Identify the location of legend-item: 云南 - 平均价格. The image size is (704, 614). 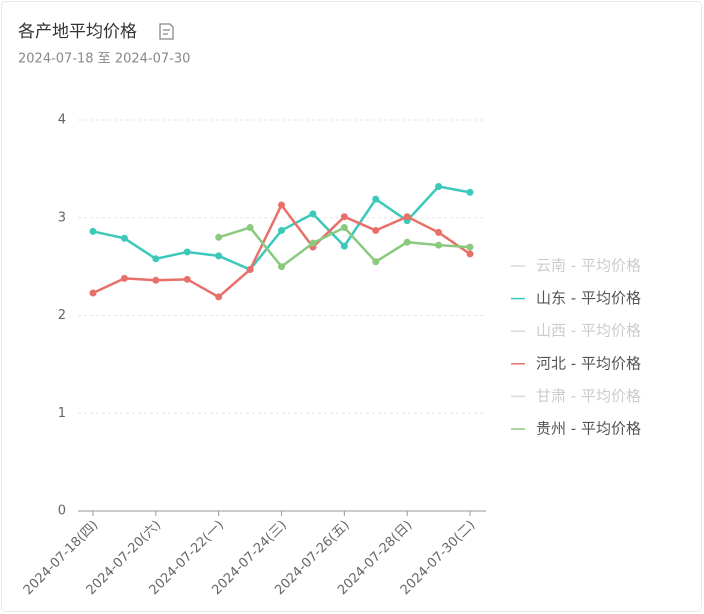
(576, 266).